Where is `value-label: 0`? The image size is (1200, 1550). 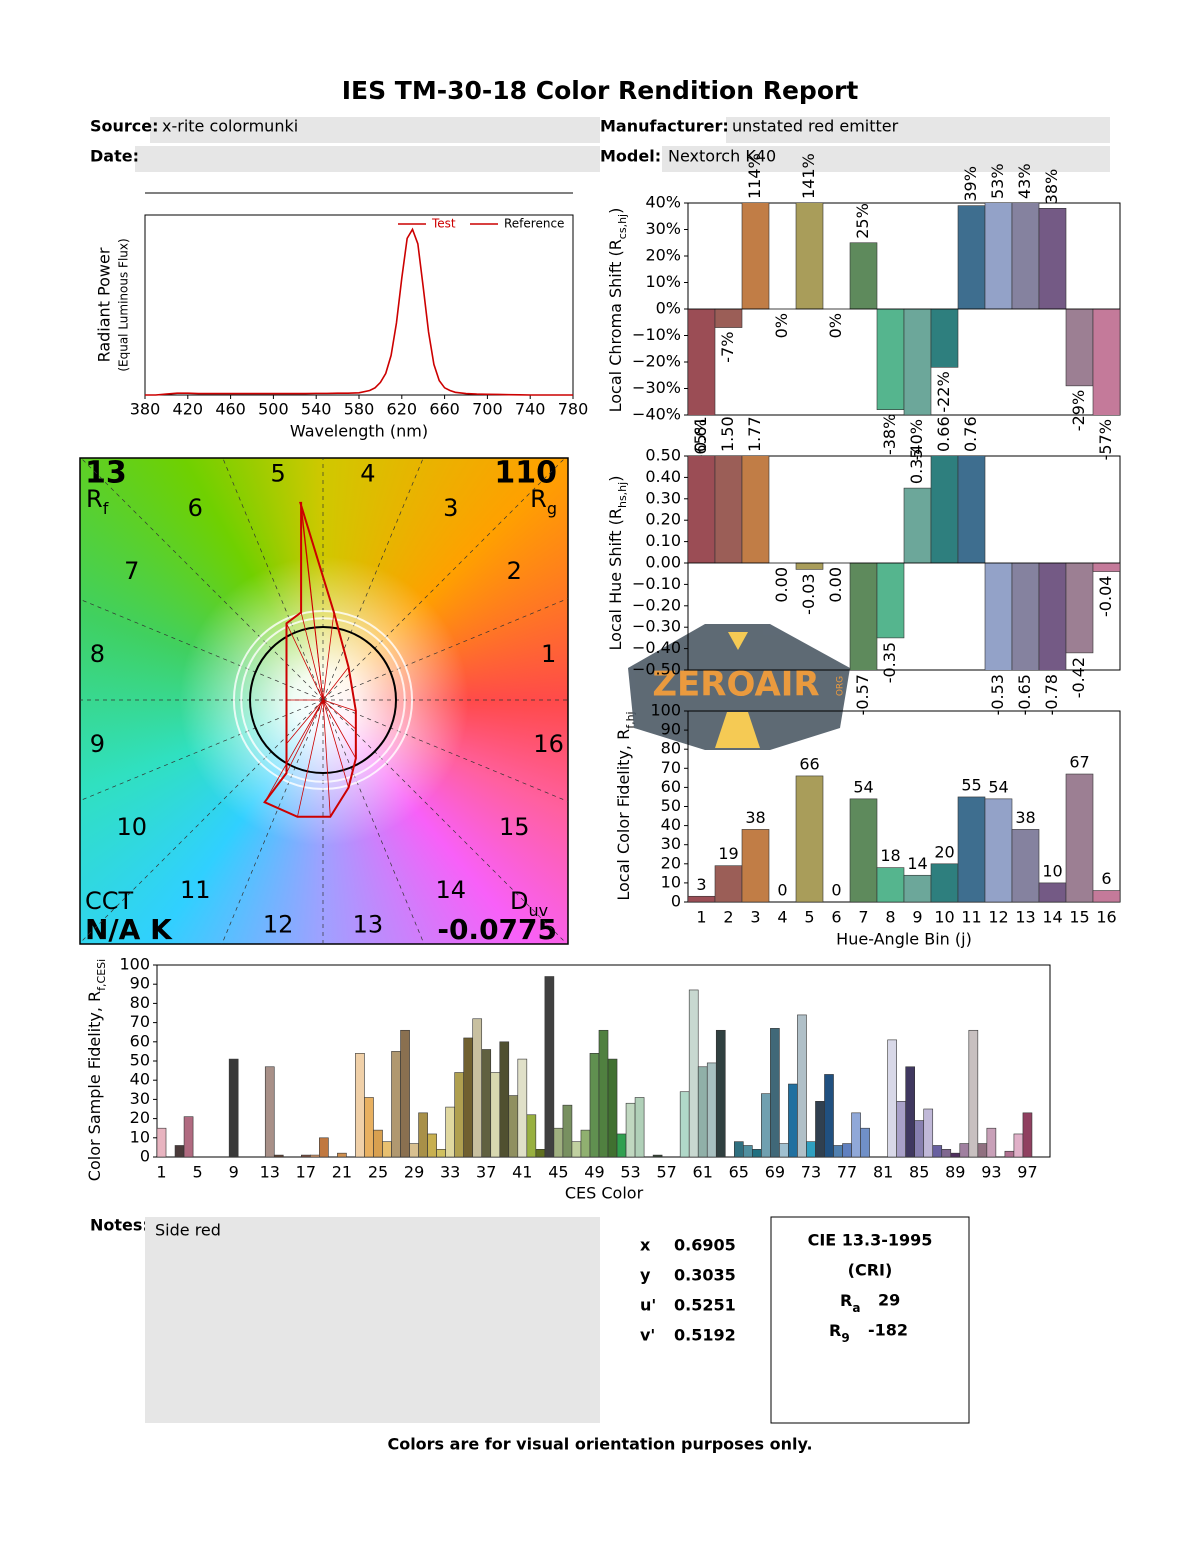
value-label: 0 is located at coordinates (782, 890).